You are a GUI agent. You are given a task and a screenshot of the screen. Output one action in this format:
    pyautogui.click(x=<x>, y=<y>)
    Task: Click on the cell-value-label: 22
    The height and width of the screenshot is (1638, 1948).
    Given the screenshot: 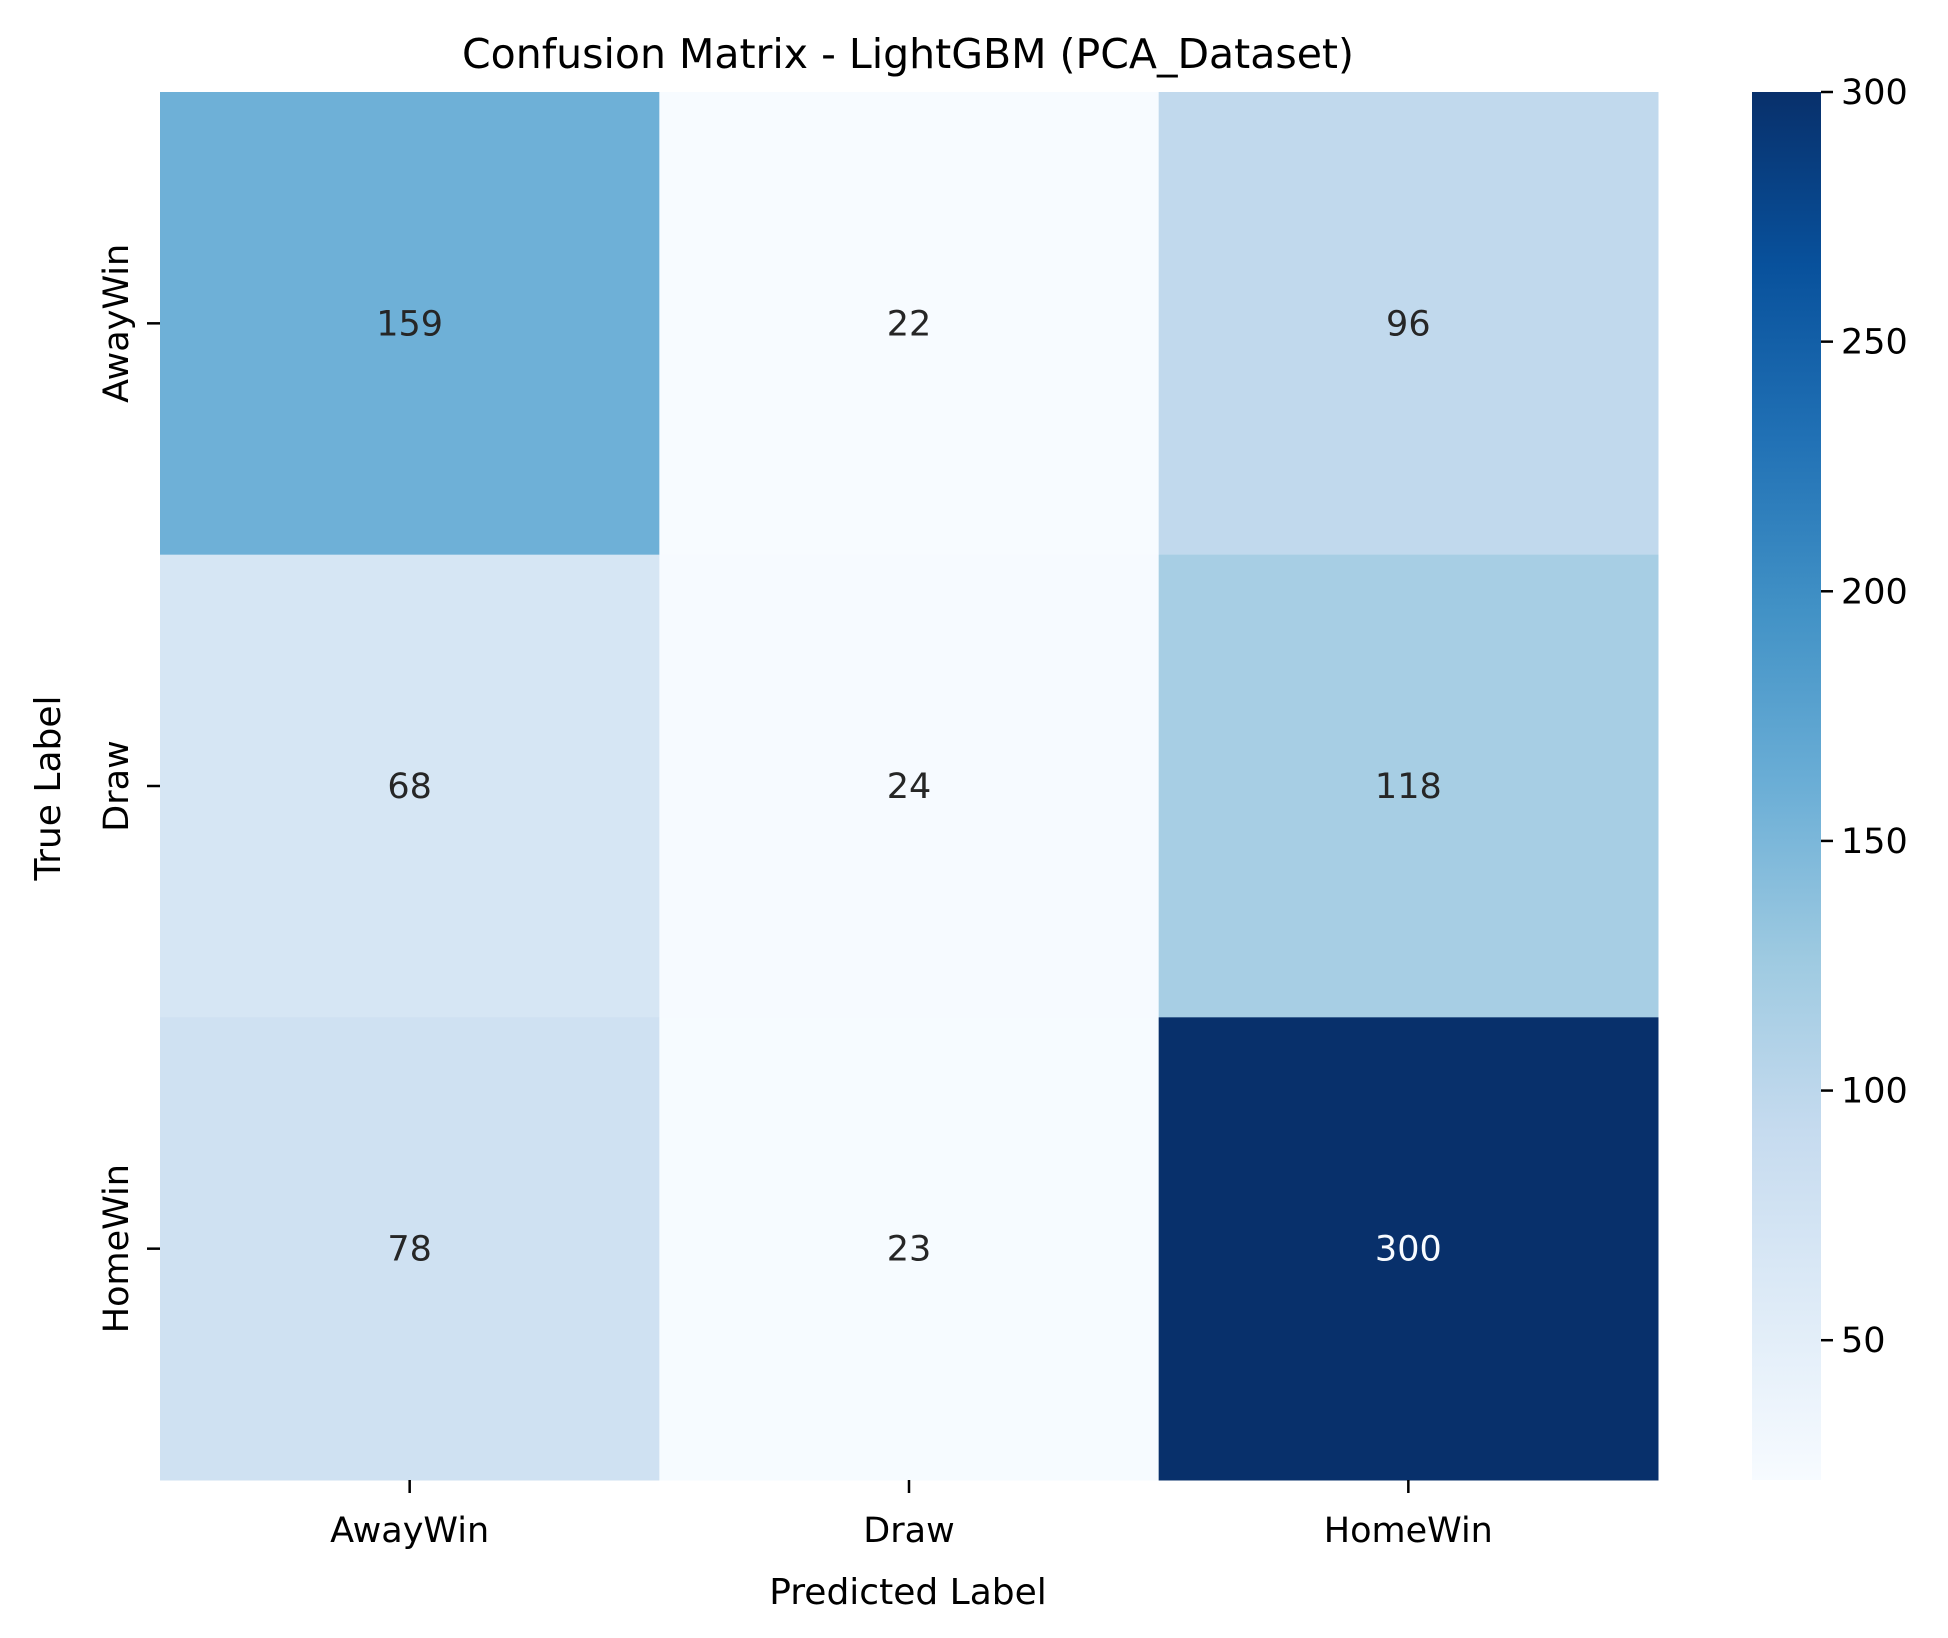 What is the action you would take?
    pyautogui.click(x=909, y=324)
    